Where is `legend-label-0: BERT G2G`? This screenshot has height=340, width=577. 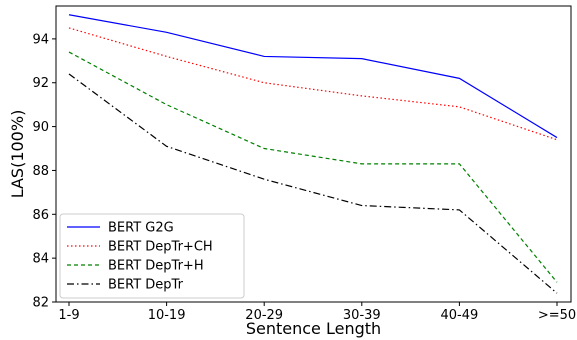 legend-label-0: BERT G2G is located at coordinates (141, 228).